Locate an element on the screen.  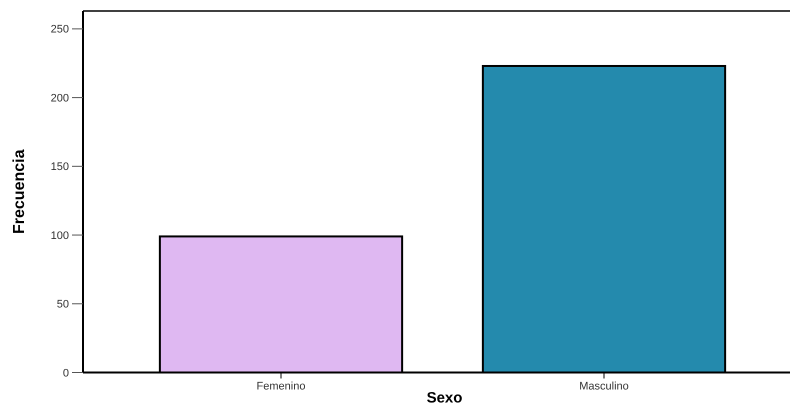
y-tick-label: 200 is located at coordinates (59, 98).